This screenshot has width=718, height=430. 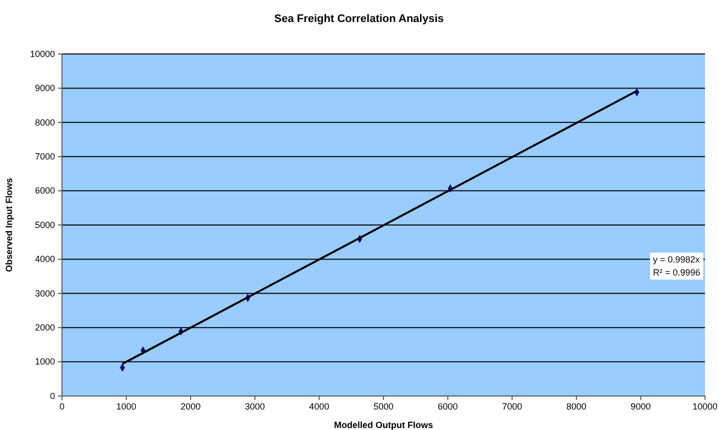 I want to click on y-tick-label: 2000, so click(x=44, y=327).